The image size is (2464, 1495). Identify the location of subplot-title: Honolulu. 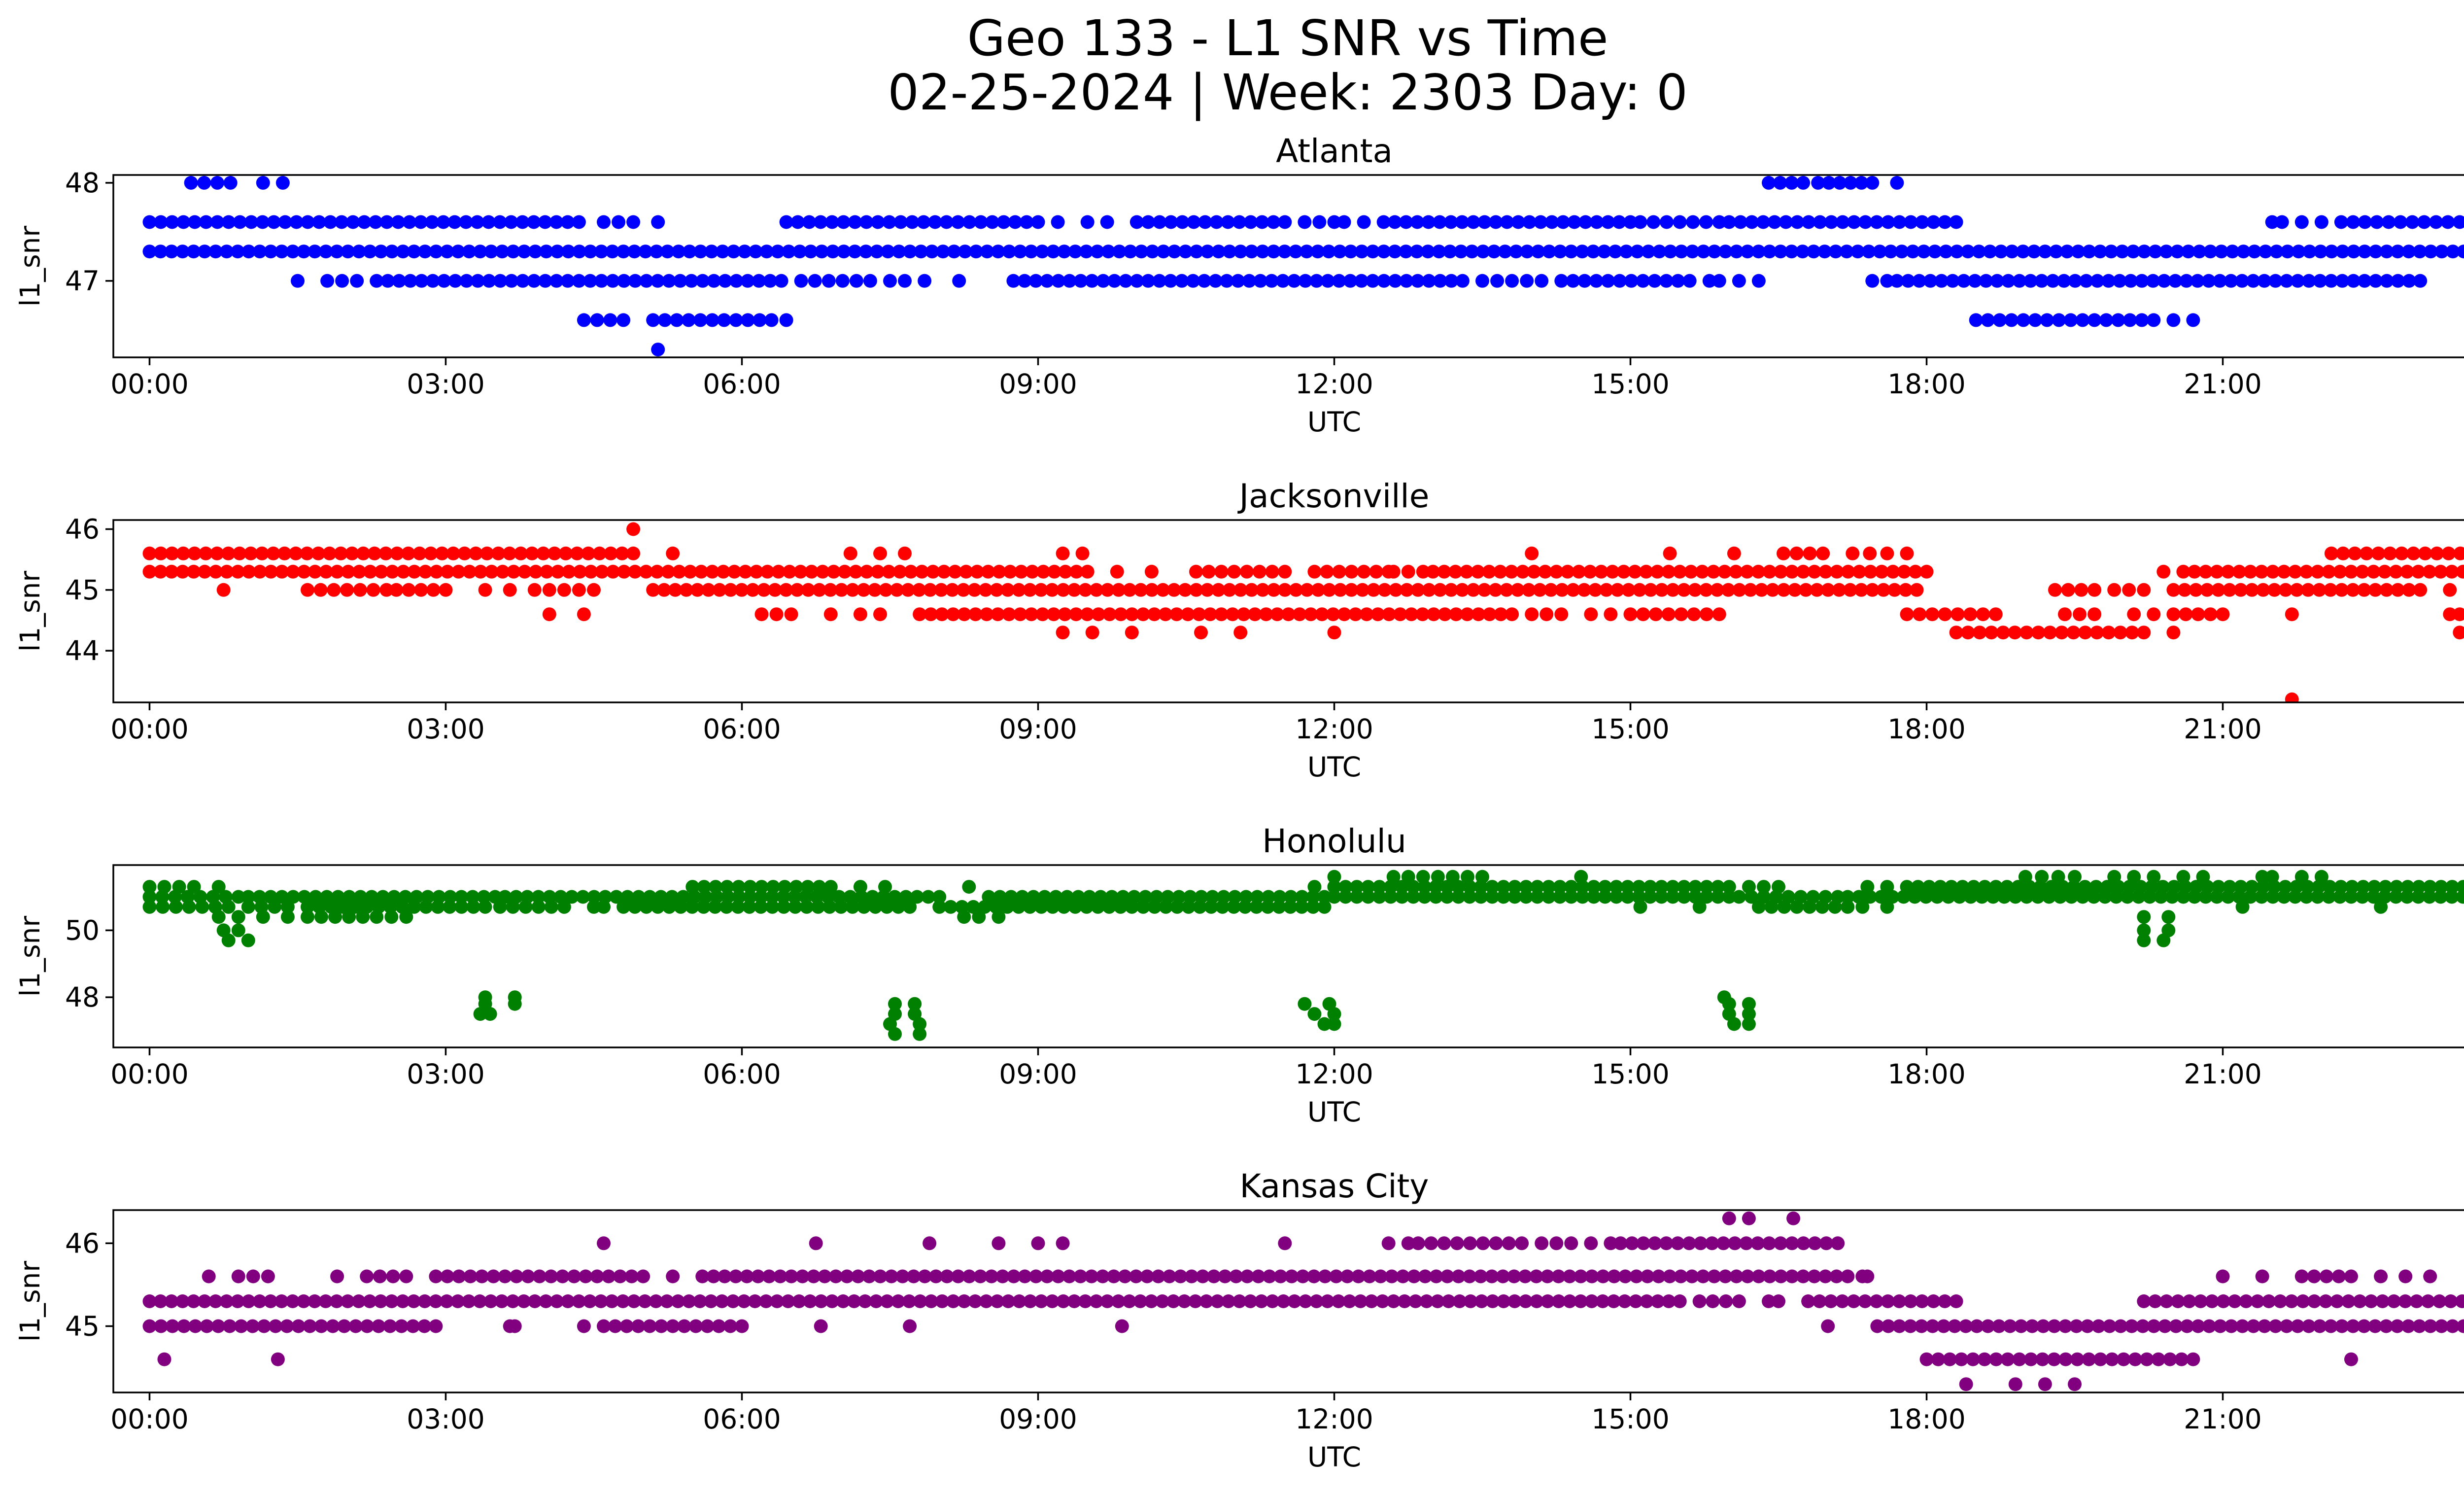
(1334, 841).